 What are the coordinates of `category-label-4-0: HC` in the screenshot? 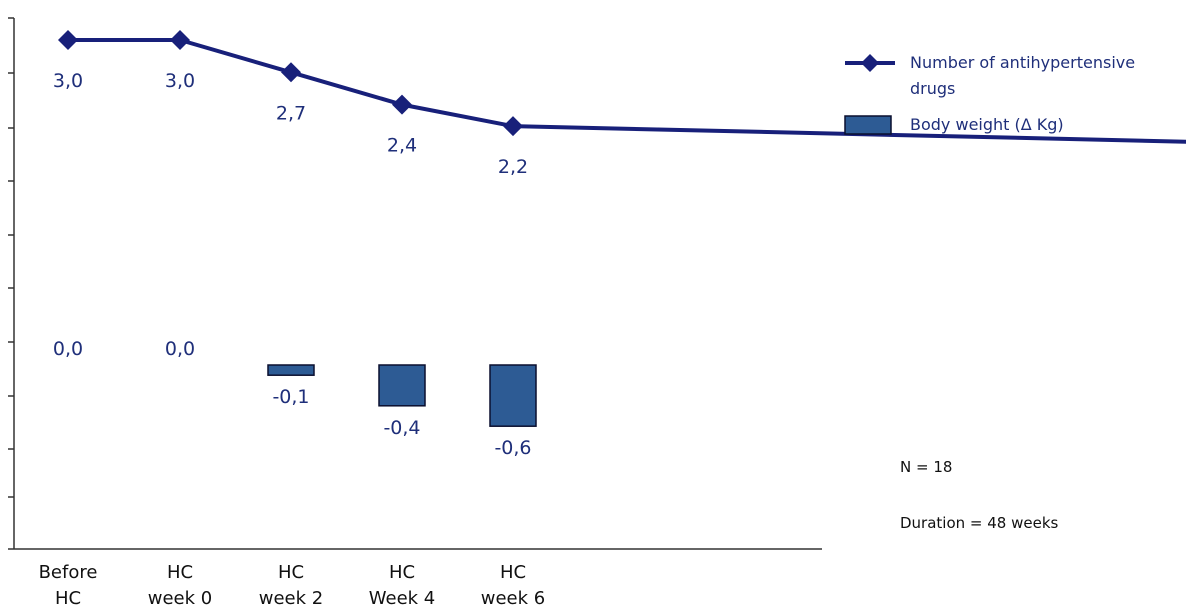 It's located at (513, 572).